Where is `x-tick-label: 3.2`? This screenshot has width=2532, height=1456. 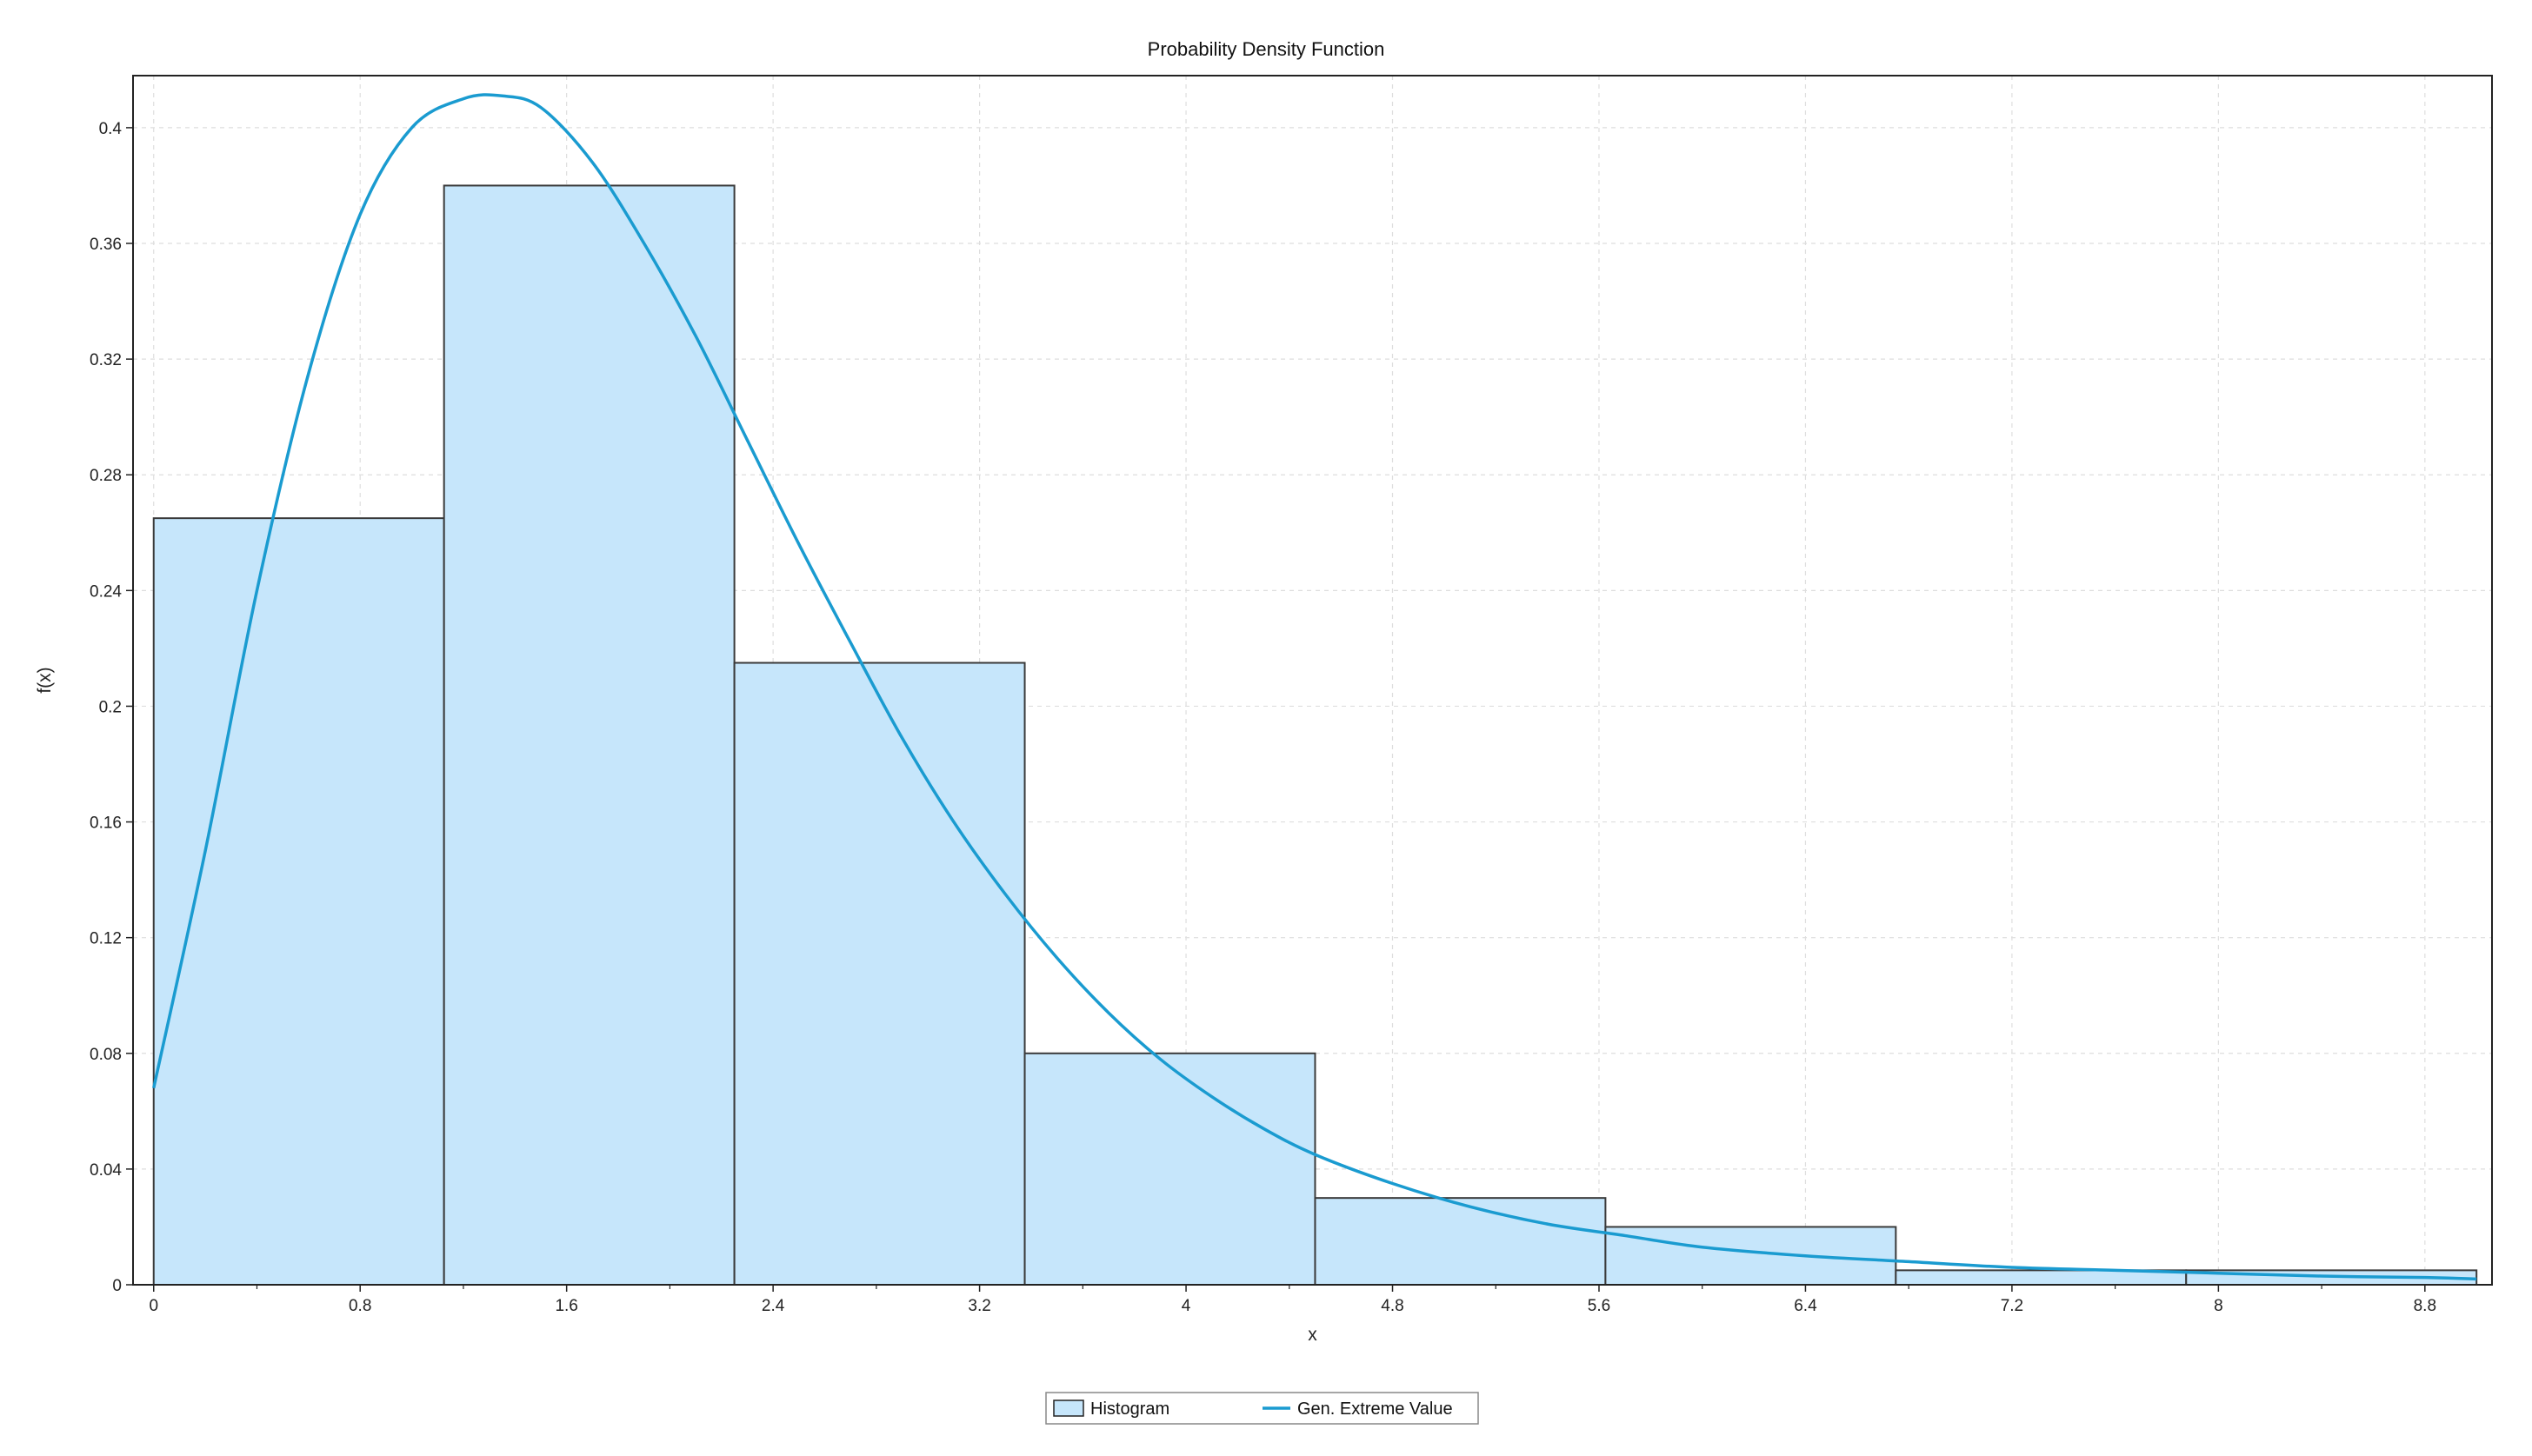
x-tick-label: 3.2 is located at coordinates (979, 1306).